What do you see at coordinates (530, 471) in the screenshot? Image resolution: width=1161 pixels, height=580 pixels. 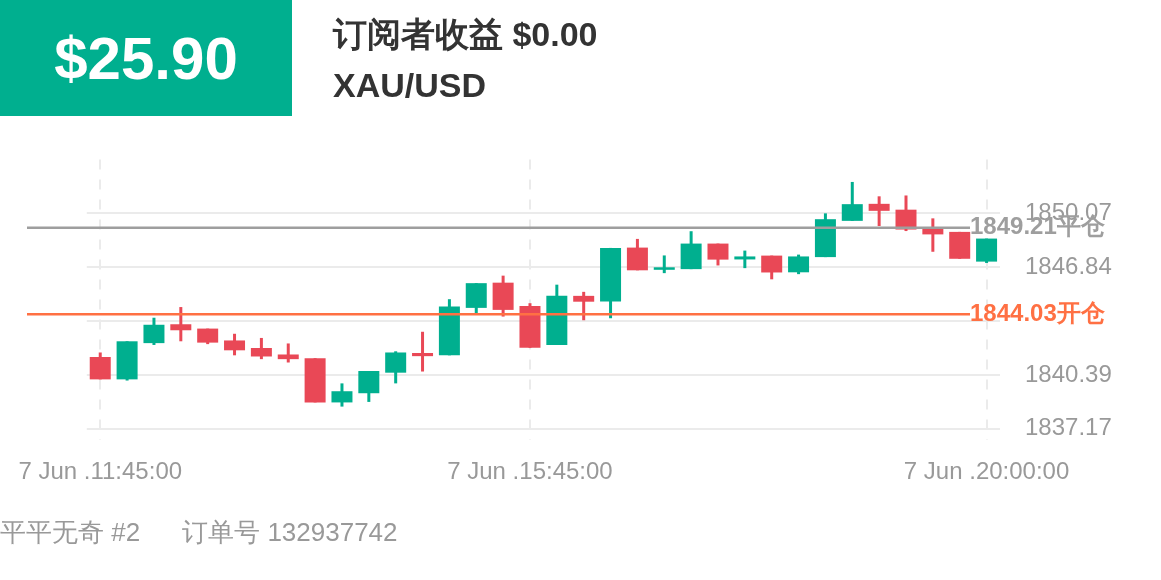 I see `x-tick-label: 7 Jun .15:45:00` at bounding box center [530, 471].